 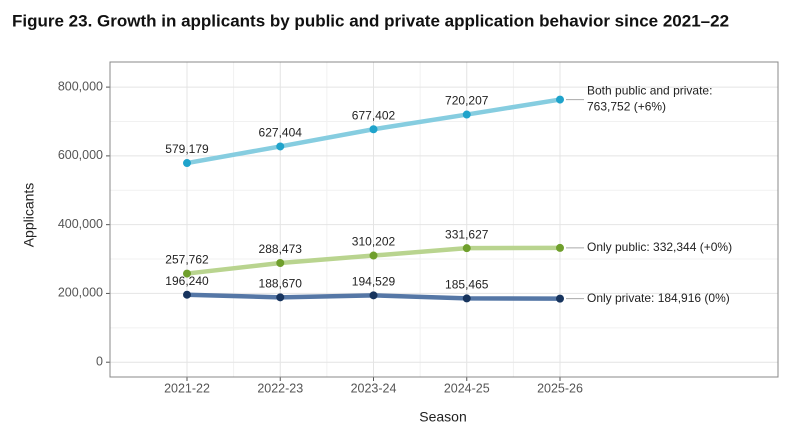 I want to click on y-tick-label: 600,000, so click(x=80, y=155).